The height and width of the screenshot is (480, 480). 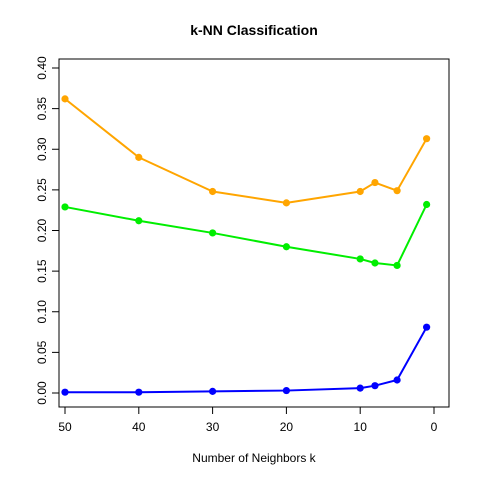 What do you see at coordinates (434, 427) in the screenshot?
I see `x-tick-label-5: 0` at bounding box center [434, 427].